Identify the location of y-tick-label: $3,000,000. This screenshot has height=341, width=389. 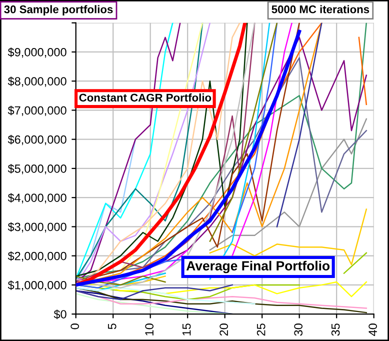
(37, 227).